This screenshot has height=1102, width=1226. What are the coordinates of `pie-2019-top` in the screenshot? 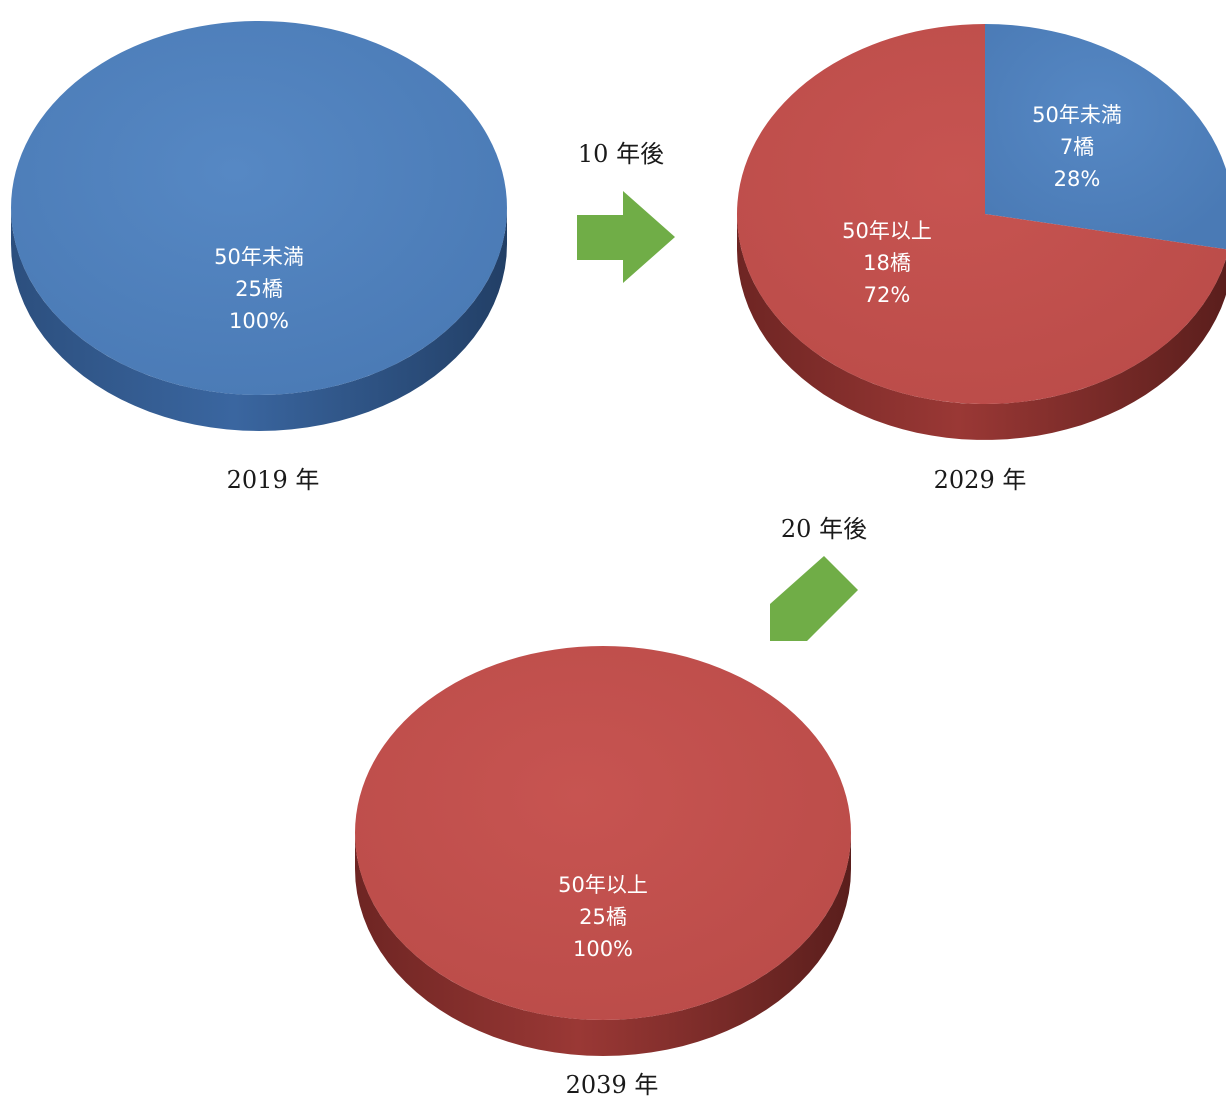 It's located at (259, 208).